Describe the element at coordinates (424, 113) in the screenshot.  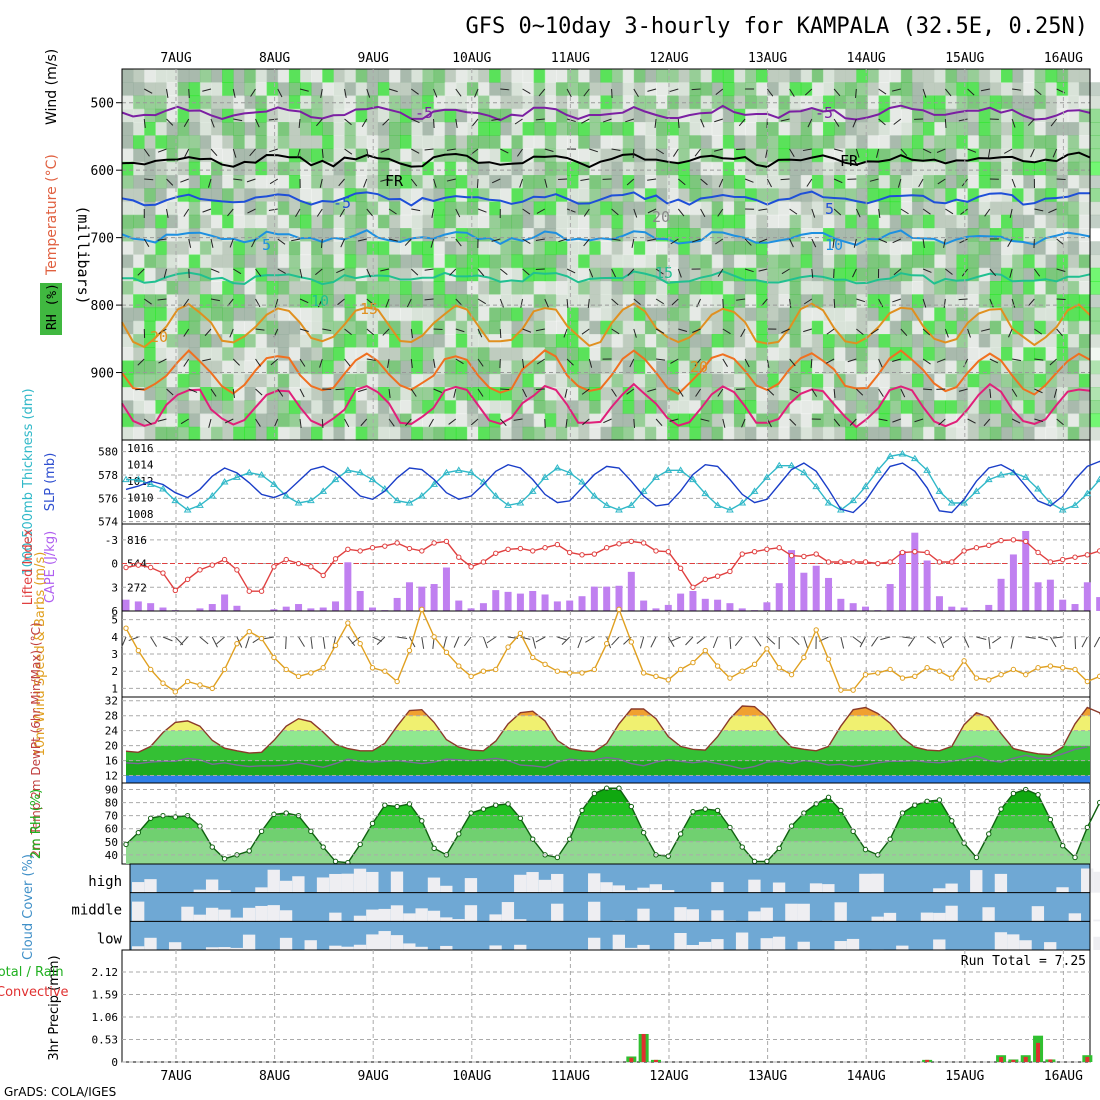
I see `isotherm-label: -5` at that location.